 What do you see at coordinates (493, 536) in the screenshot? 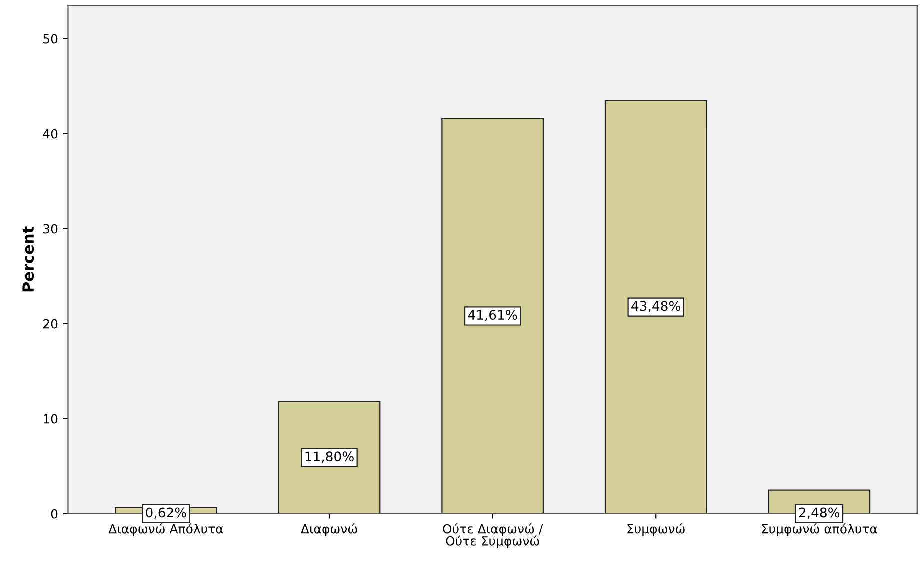
I see `x-tick-label: Ούτε Διαφωνώ / Ούτε Συμφωνώ` at bounding box center [493, 536].